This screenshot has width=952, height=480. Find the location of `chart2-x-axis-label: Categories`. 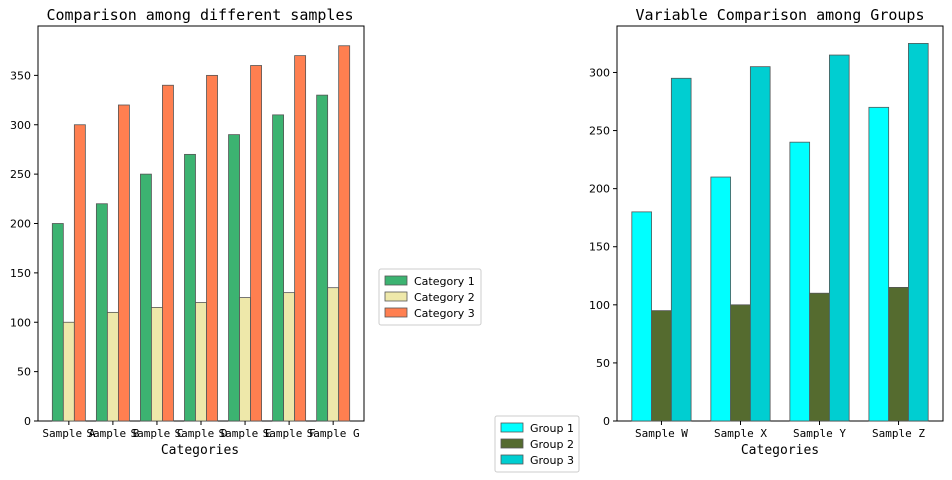

chart2-x-axis-label: Categories is located at coordinates (780, 450).